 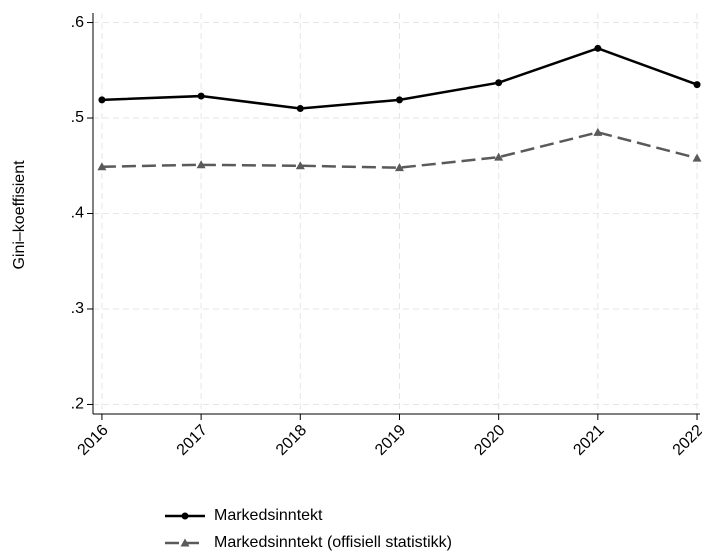 What do you see at coordinates (77, 117) in the screenshot?
I see `y-tick-label: .5` at bounding box center [77, 117].